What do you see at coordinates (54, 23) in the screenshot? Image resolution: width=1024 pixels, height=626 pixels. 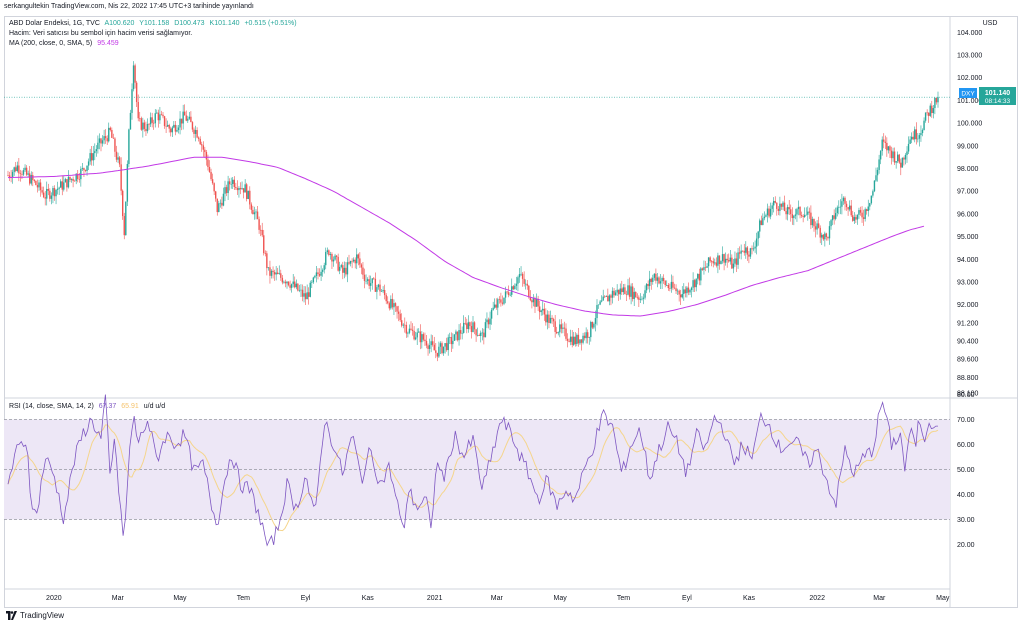 I see `symbol-name: ABD Dolar Endeksi, 1G, TVC` at bounding box center [54, 23].